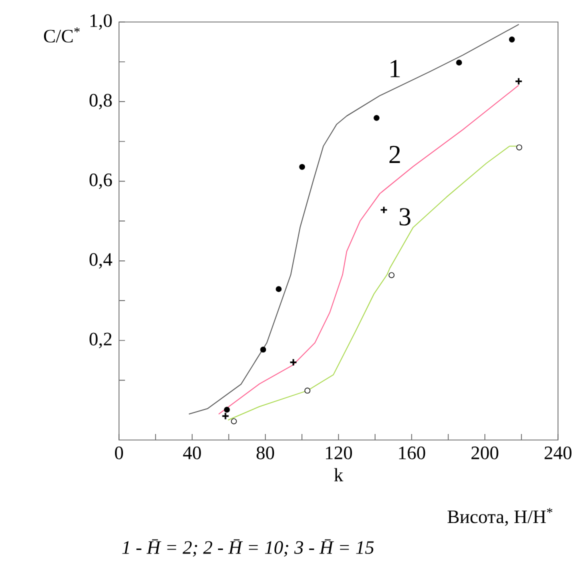 This screenshot has width=582, height=562. I want to click on text: 1 - H̄ = 2; 2 - H̄ = 10; 3 - H̄ = 15, so click(248, 548).